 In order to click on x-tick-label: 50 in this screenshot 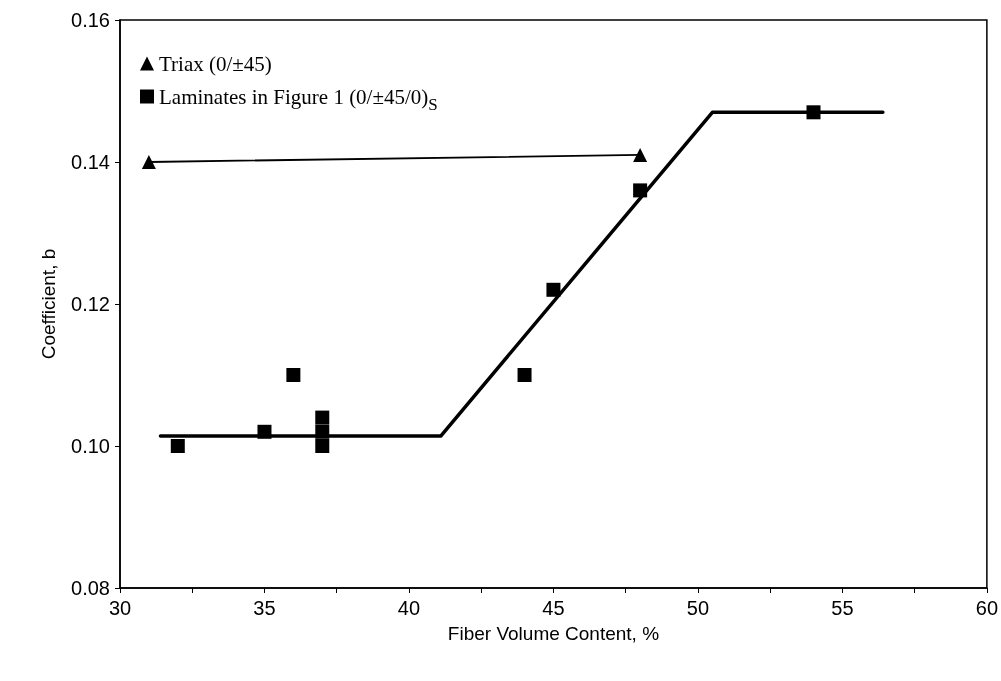, I will do `click(698, 608)`.